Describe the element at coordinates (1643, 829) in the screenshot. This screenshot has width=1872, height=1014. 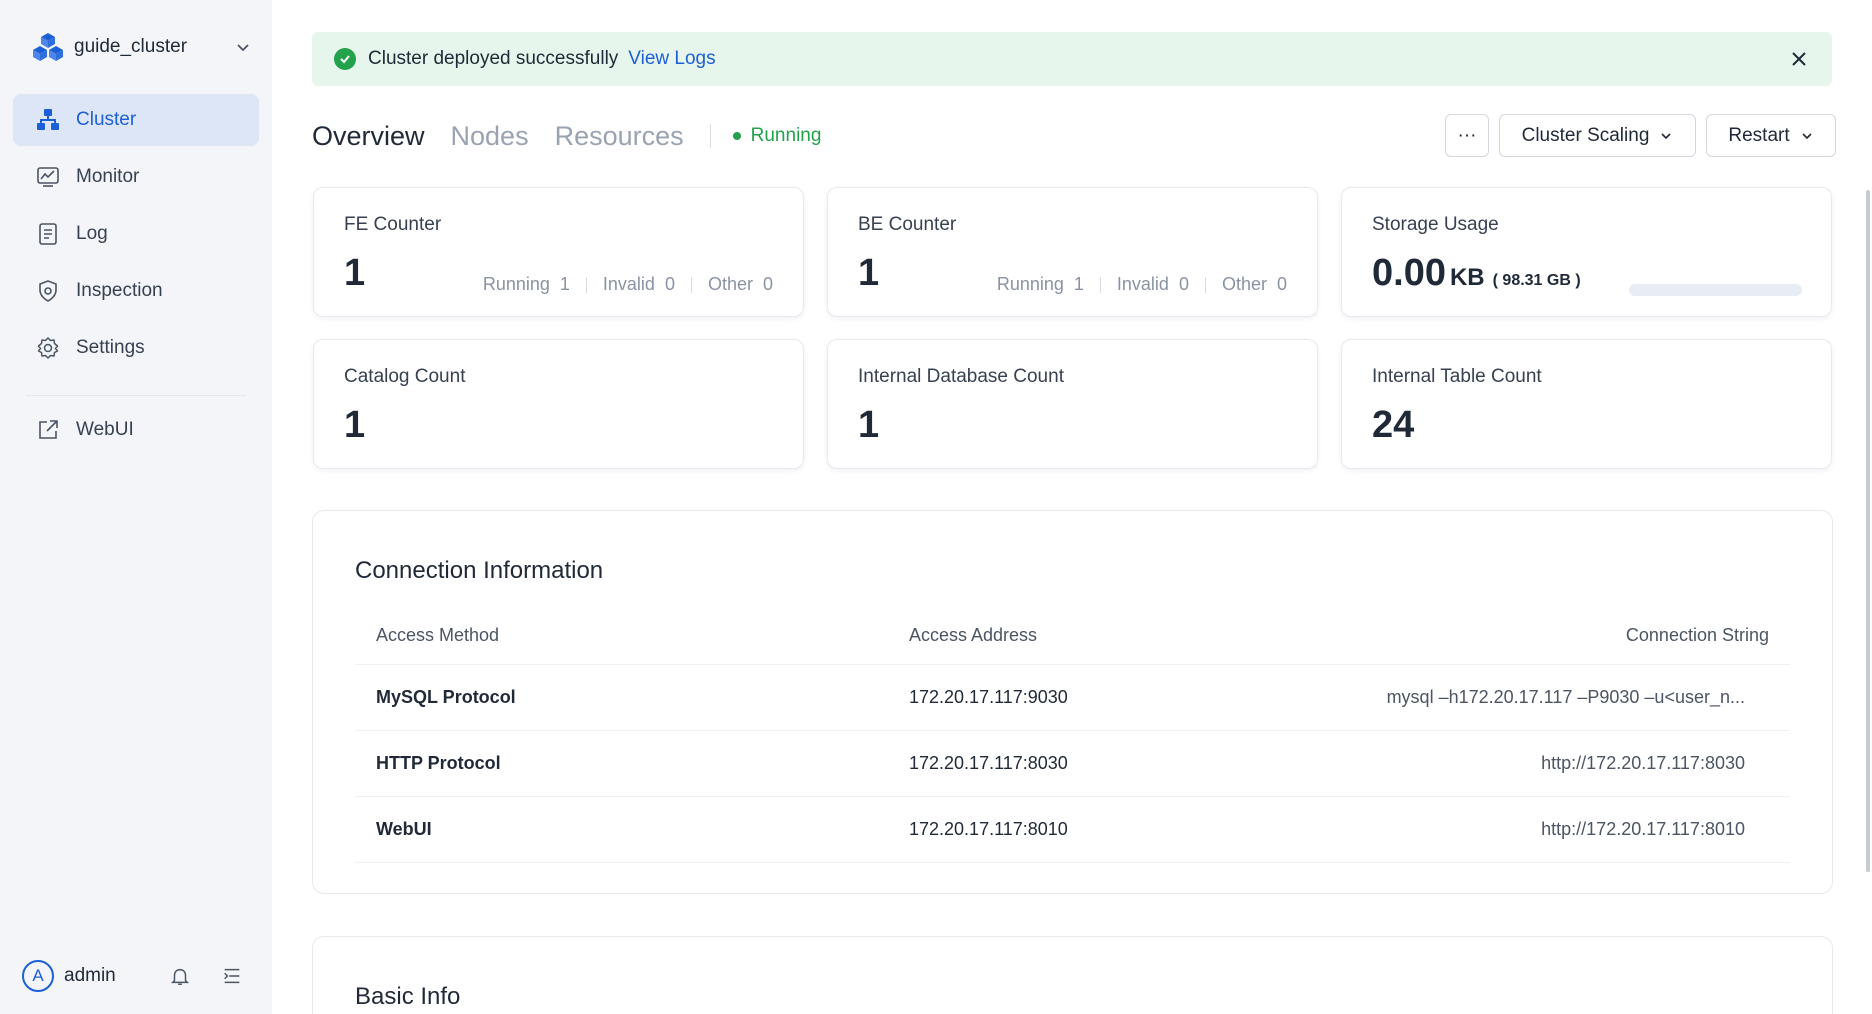
I see `connection-string: http://172.20.17.117:8010` at that location.